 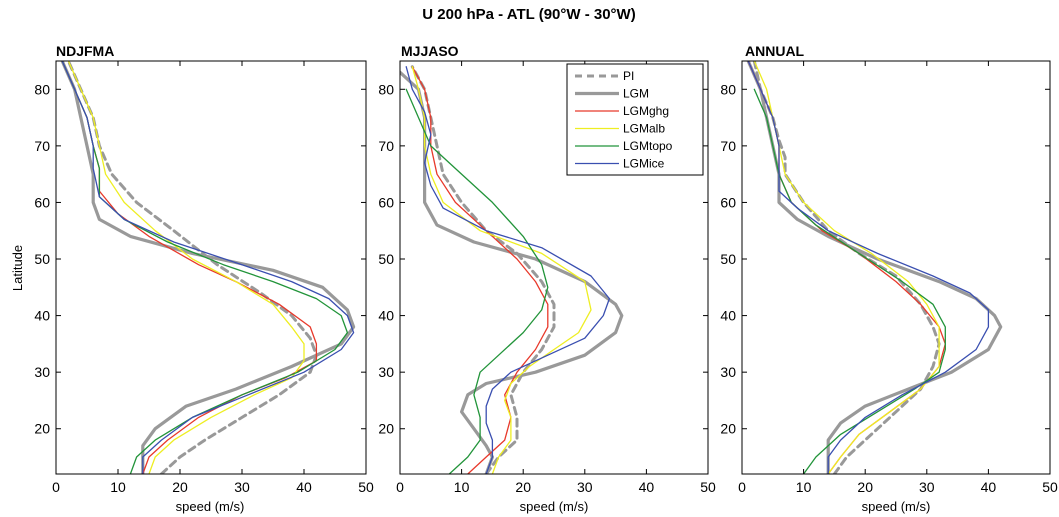 I want to click on legend-label: LGM, so click(x=636, y=94).